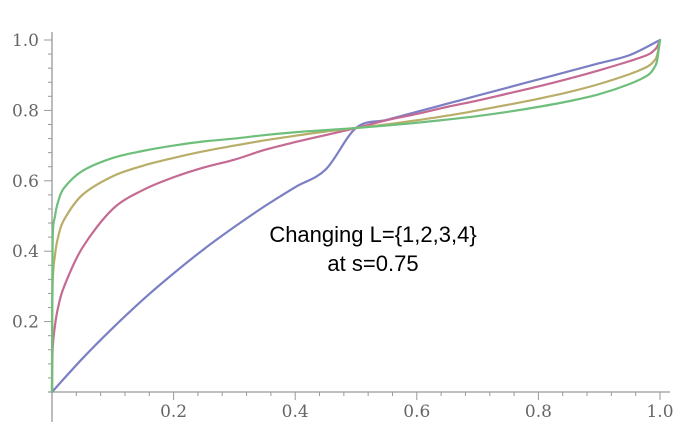 This screenshot has width=692, height=435. I want to click on x-tick-label: 0.2, so click(173, 412).